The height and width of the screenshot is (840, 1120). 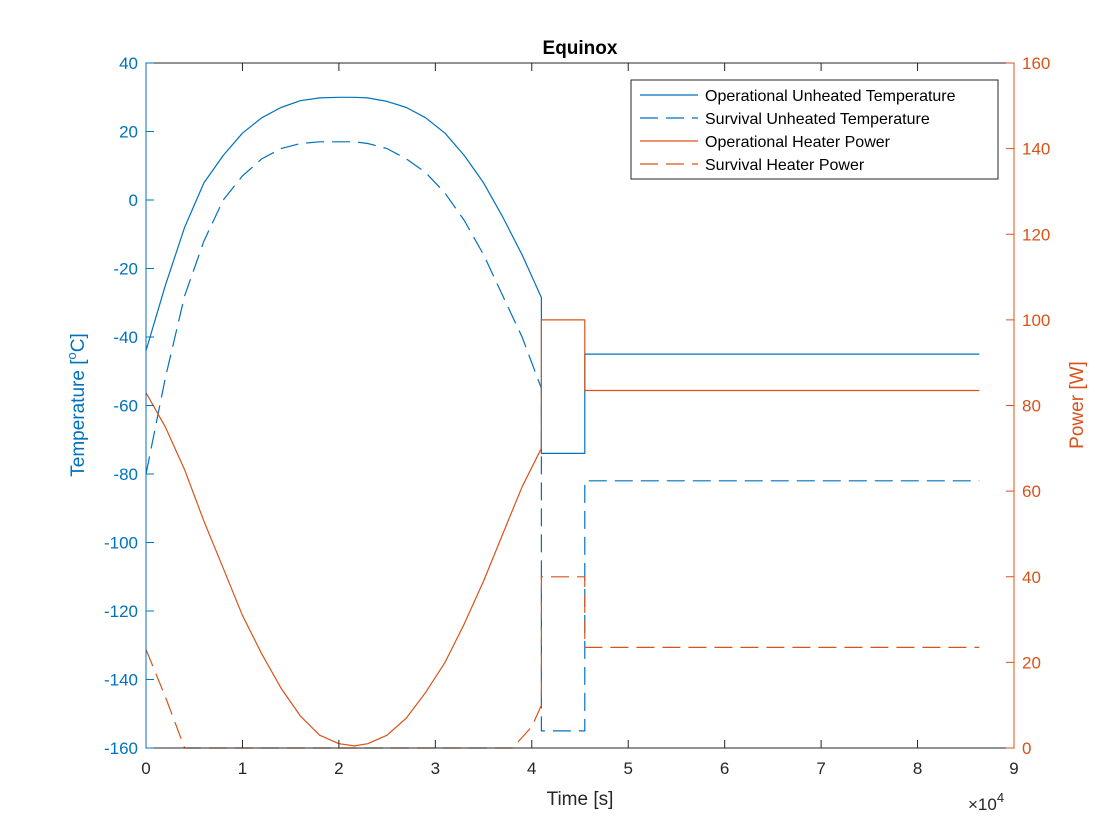 I want to click on legend-label-1: Operational Unheated Temperature, so click(x=830, y=96).